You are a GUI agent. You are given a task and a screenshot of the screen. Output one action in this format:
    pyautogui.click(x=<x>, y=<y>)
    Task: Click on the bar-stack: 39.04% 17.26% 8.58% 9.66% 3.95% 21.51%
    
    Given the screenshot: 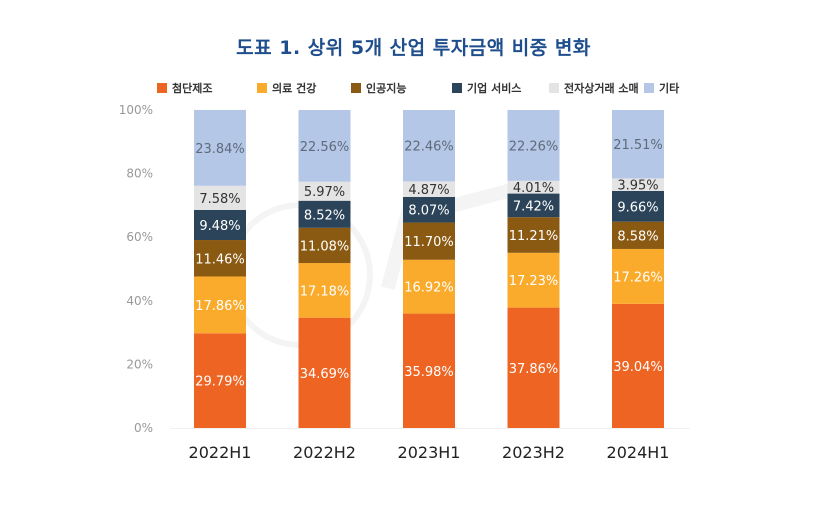 What is the action you would take?
    pyautogui.click(x=638, y=269)
    